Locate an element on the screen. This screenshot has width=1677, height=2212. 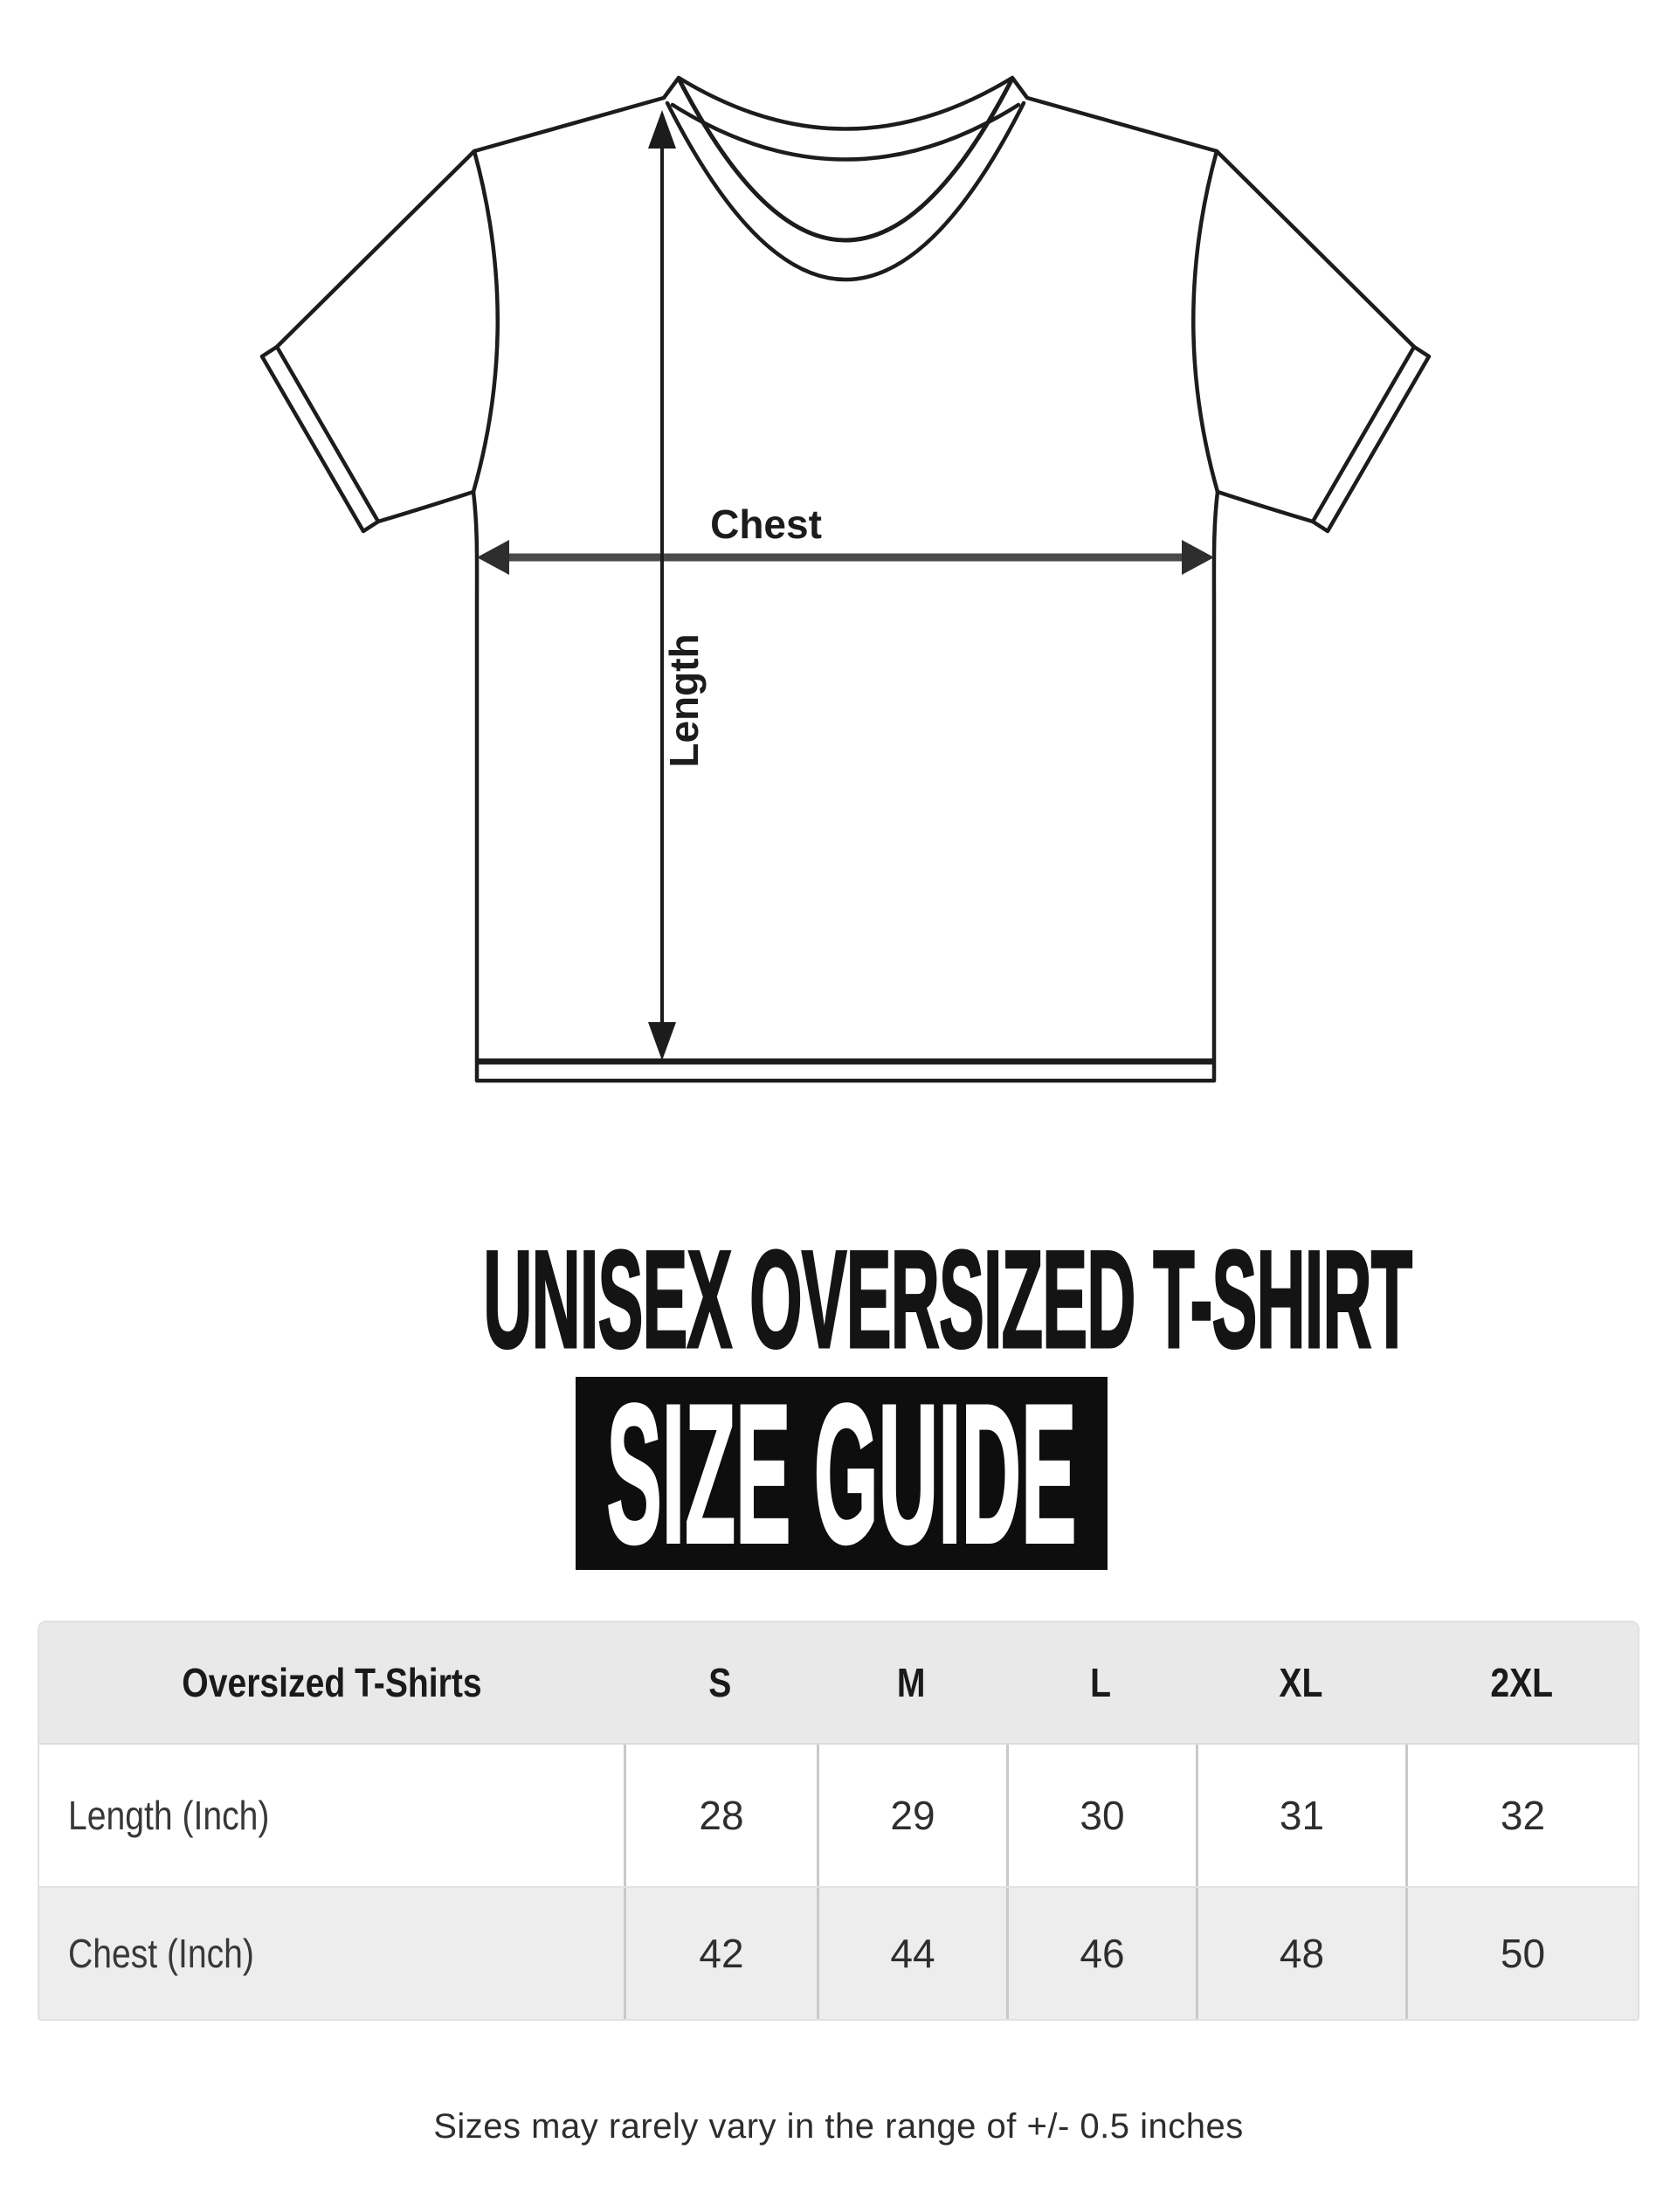
length-arrowhead-top is located at coordinates (662, 129).